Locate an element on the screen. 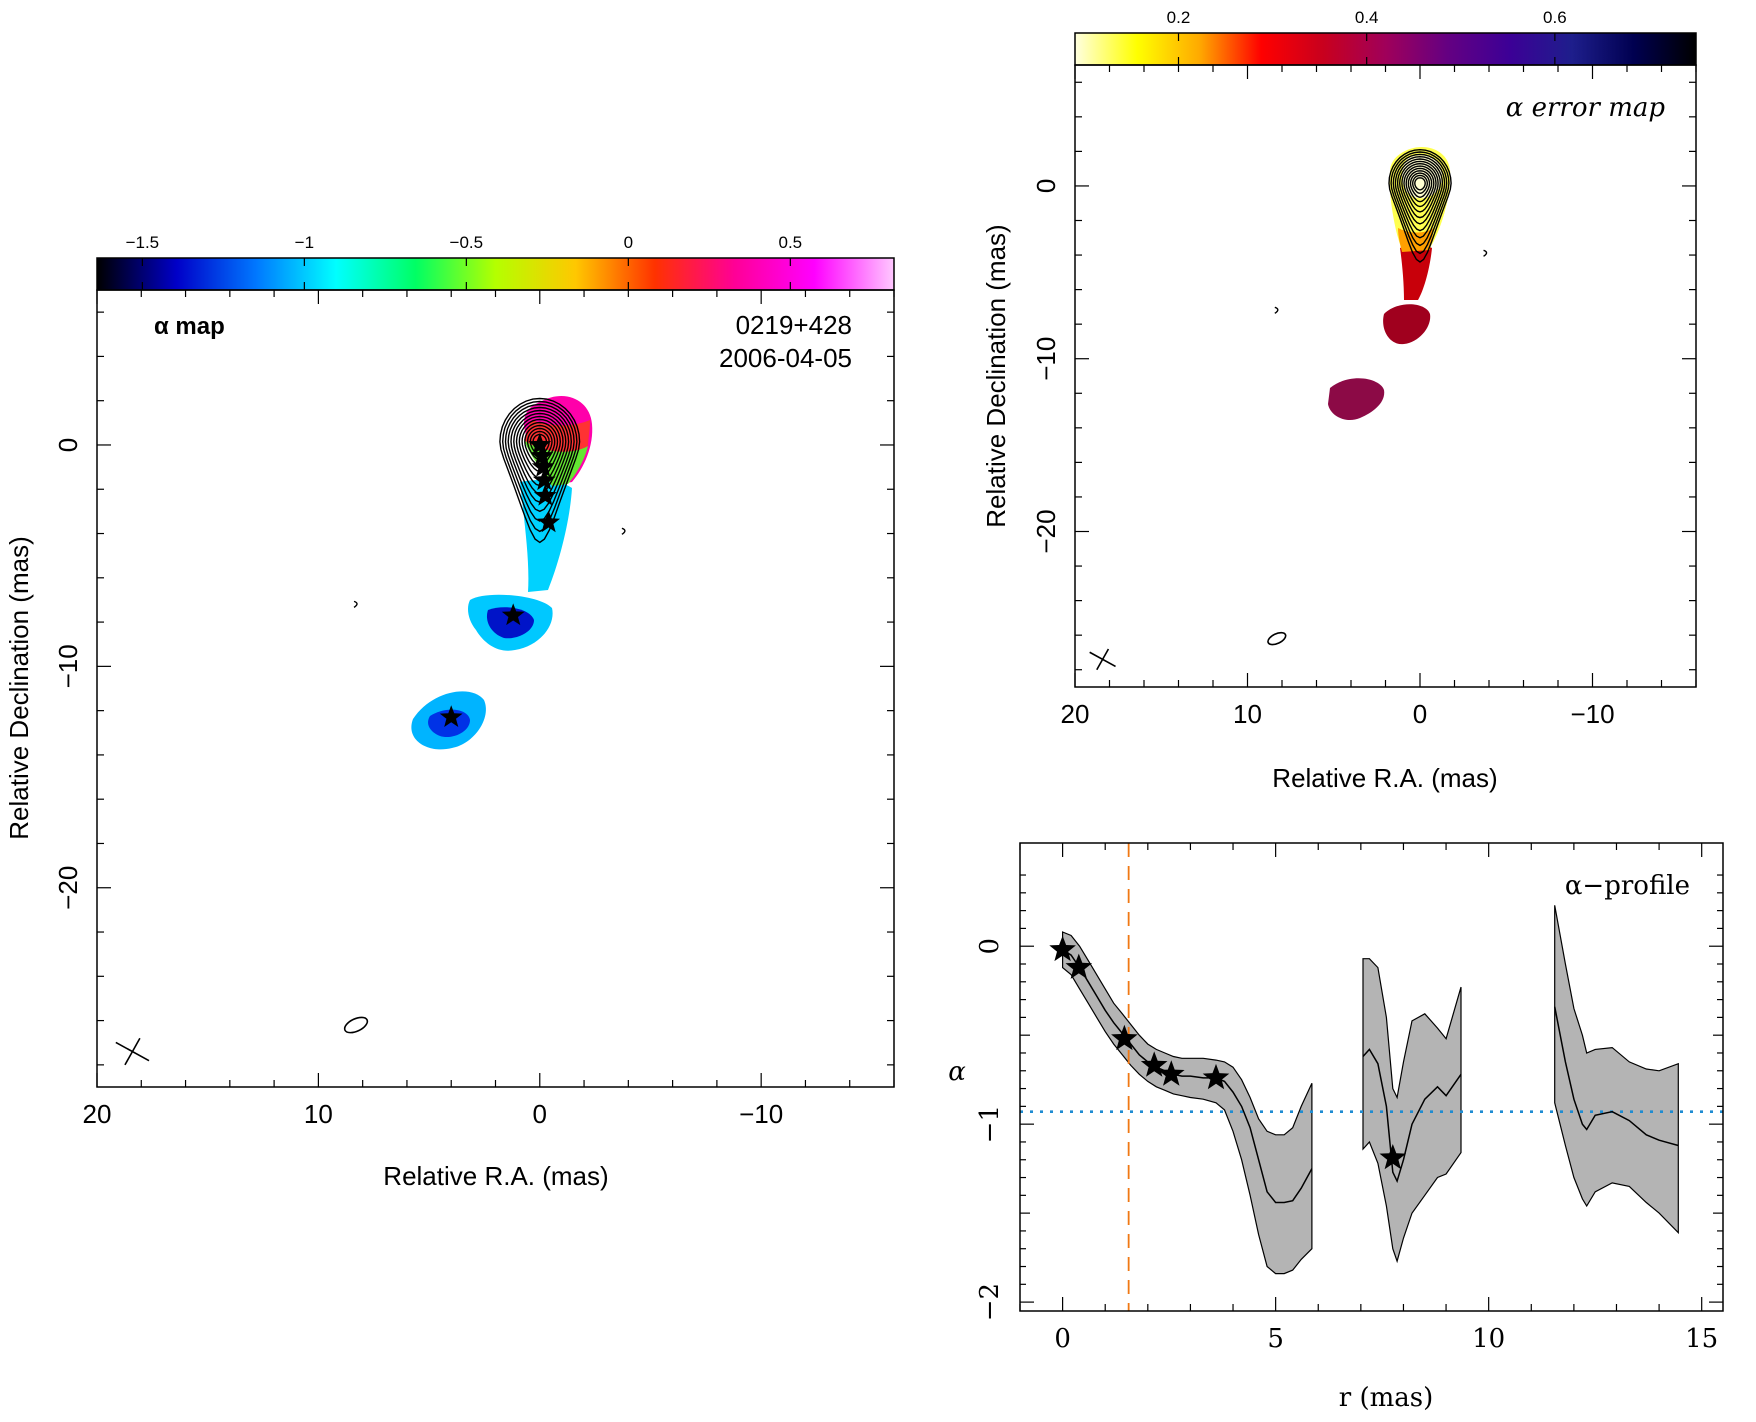 The width and height of the screenshot is (1756, 1422). alpha-error-map-y-tick-label: −20 is located at coordinates (1046, 531).